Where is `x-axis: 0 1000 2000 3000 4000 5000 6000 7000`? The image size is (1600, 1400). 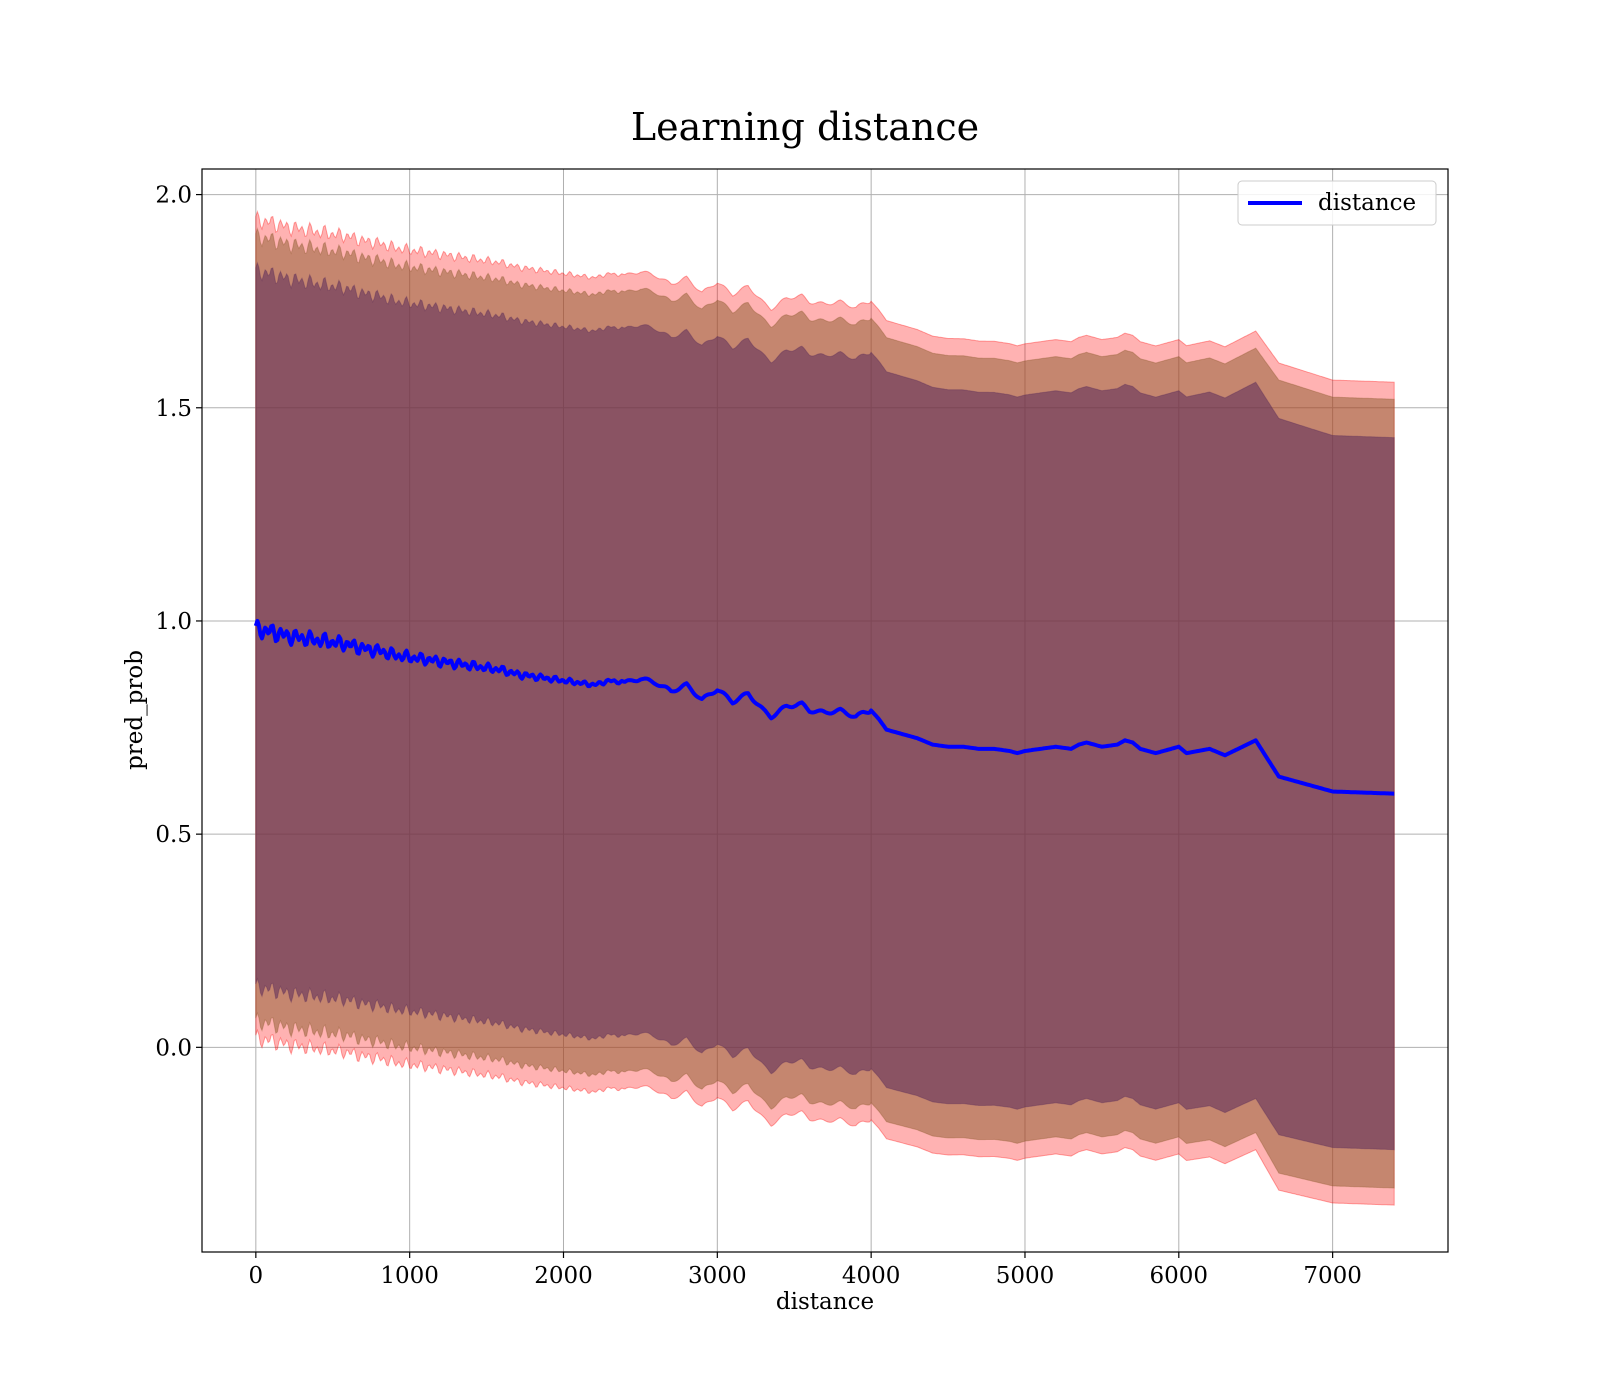
x-axis: 0 1000 2000 3000 4000 5000 6000 7000 is located at coordinates (805, 1270).